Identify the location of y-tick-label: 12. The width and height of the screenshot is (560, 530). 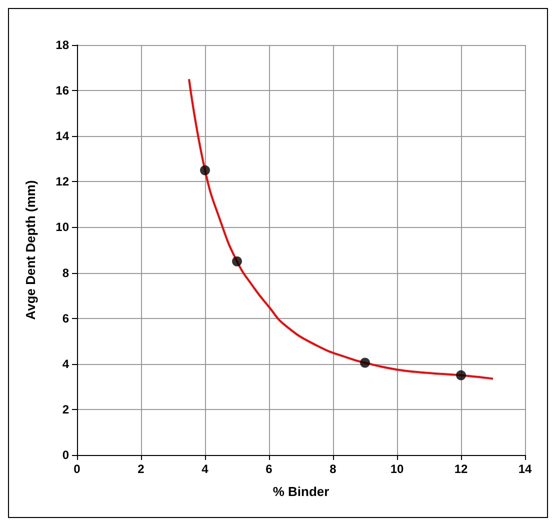
(63, 181).